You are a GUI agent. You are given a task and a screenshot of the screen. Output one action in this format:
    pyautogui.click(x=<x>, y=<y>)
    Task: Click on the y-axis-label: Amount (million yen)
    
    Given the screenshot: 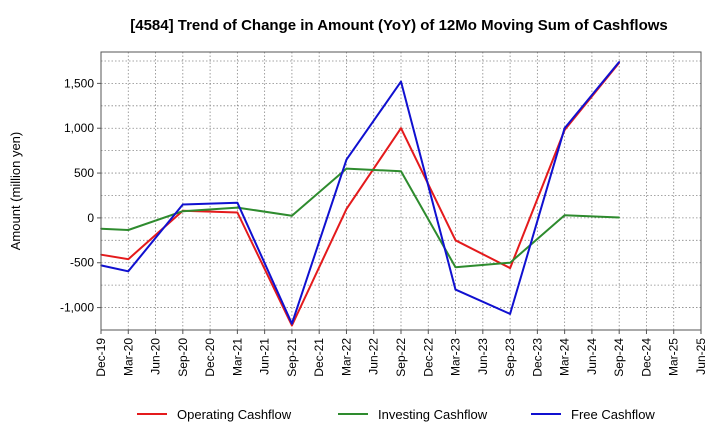 What is the action you would take?
    pyautogui.click(x=15, y=191)
    